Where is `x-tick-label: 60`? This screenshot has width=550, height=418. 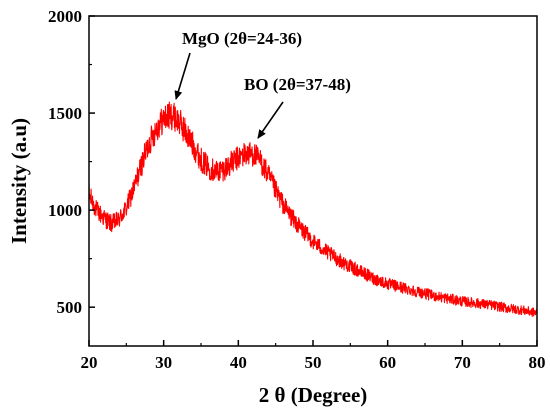 x-tick-label: 60 is located at coordinates (387, 362).